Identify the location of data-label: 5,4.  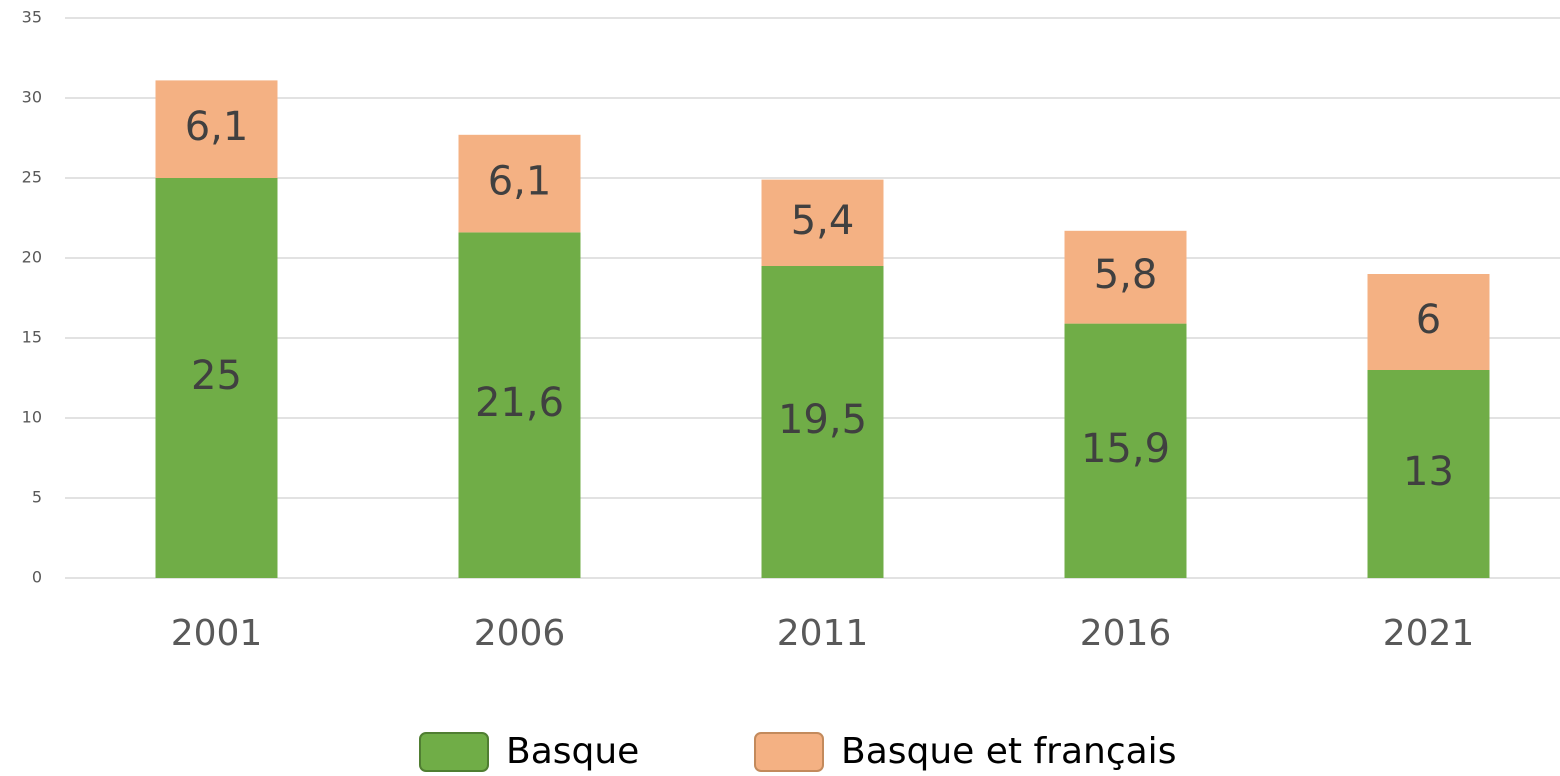
(823, 221).